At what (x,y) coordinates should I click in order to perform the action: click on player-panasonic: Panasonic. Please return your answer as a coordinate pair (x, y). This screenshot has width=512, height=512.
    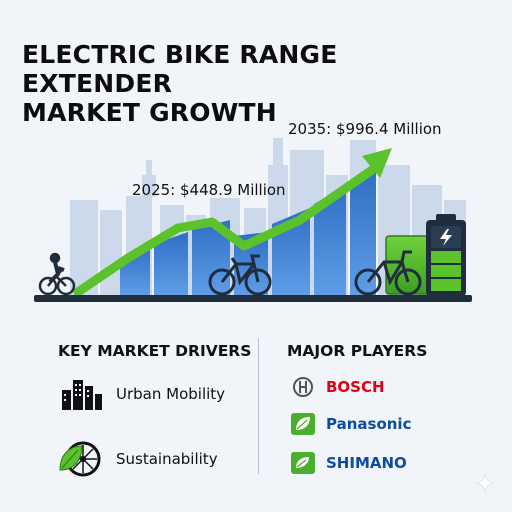
    Looking at the image, I should click on (350, 424).